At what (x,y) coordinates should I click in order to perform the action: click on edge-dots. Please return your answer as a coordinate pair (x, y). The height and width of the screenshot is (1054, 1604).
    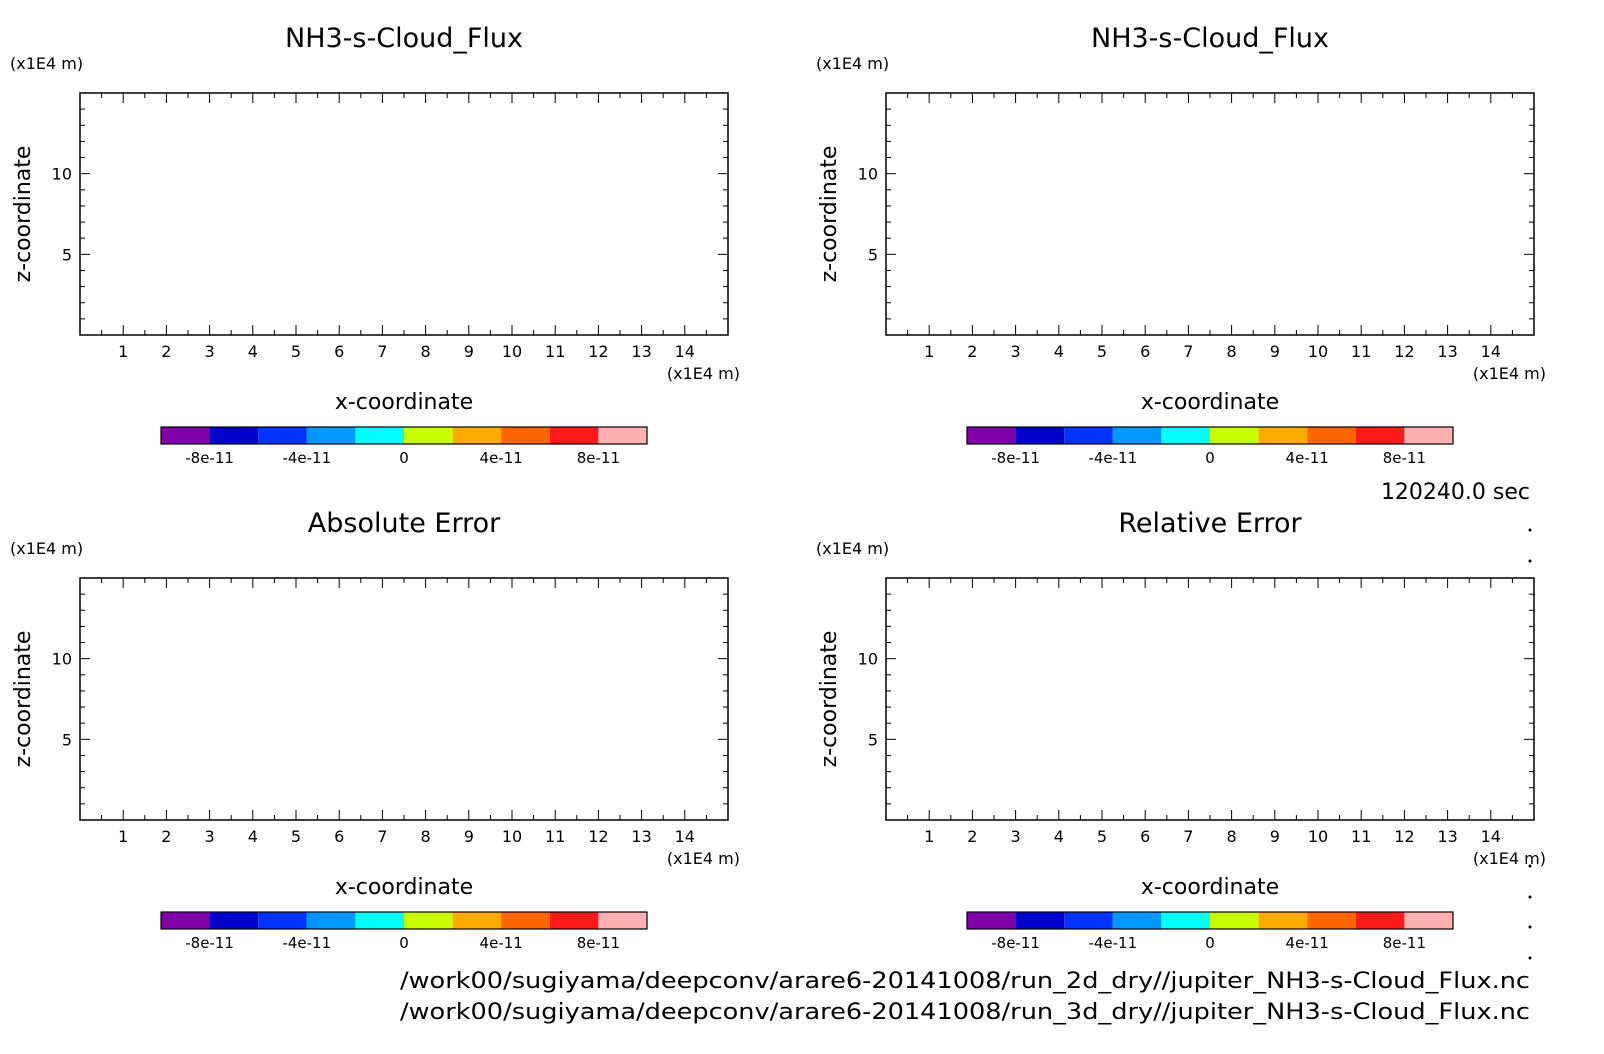
    Looking at the image, I should click on (1530, 744).